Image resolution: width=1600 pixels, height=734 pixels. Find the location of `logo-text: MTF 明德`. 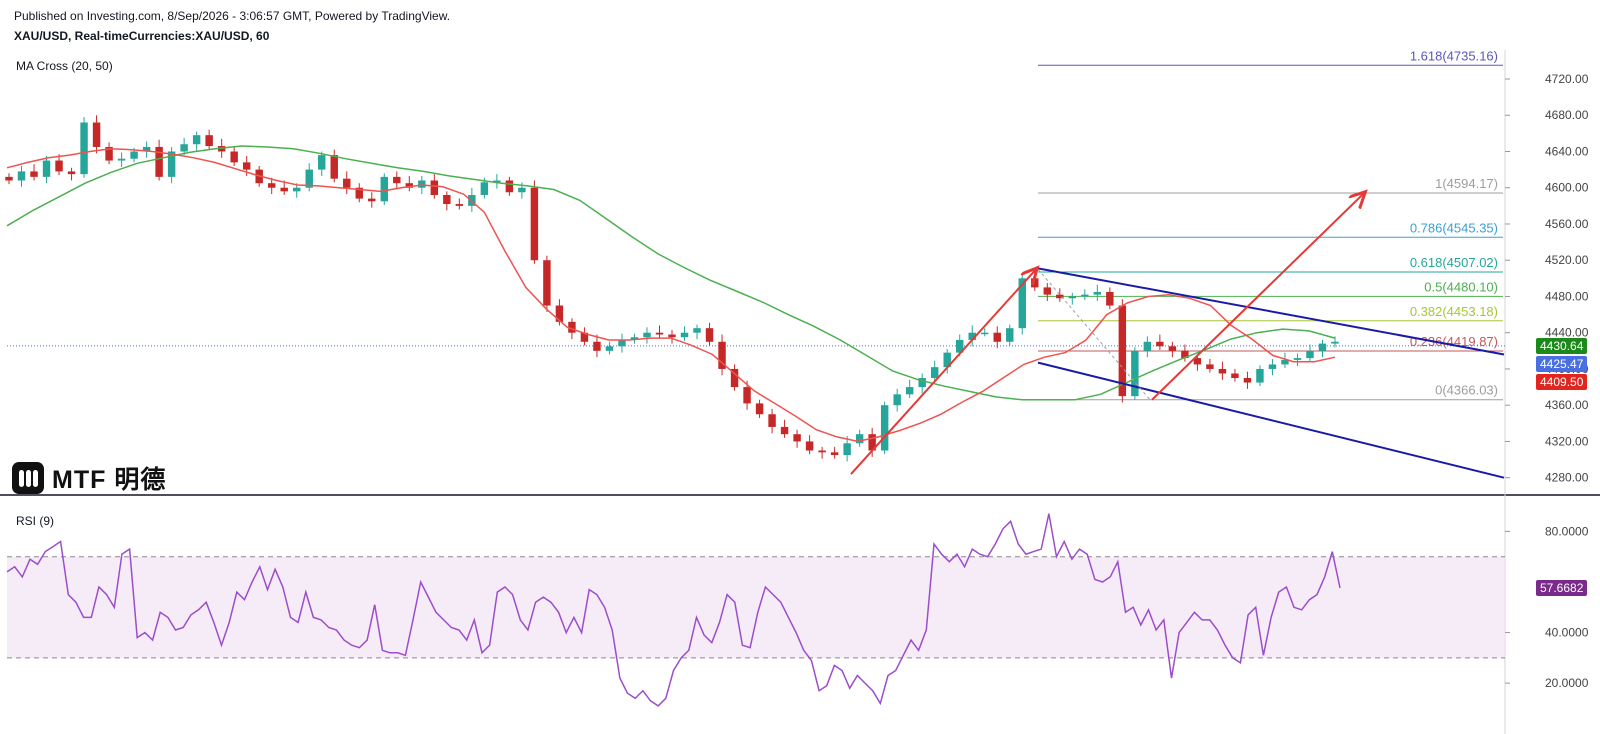

logo-text: MTF 明德 is located at coordinates (109, 480).